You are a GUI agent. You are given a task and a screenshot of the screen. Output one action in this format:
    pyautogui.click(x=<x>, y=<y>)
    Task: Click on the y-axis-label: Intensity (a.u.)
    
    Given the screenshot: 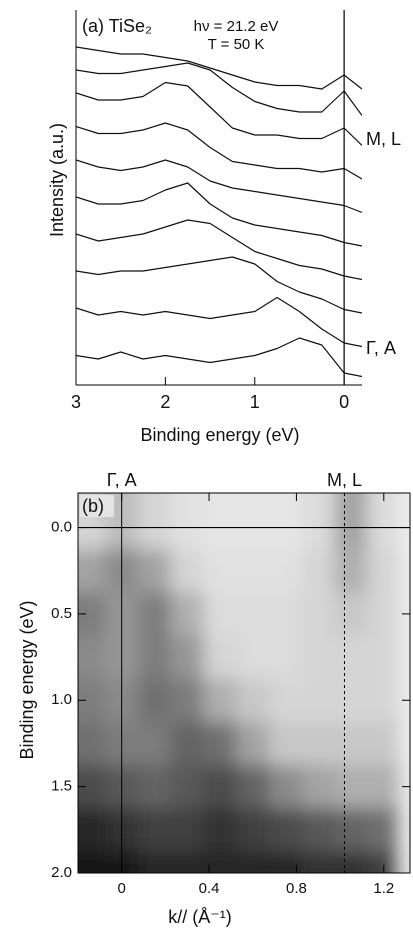 What is the action you would take?
    pyautogui.click(x=57, y=180)
    